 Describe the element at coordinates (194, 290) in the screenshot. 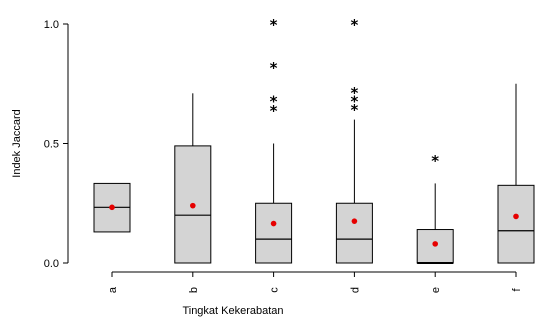

I see `x-tick-label-b: b` at that location.